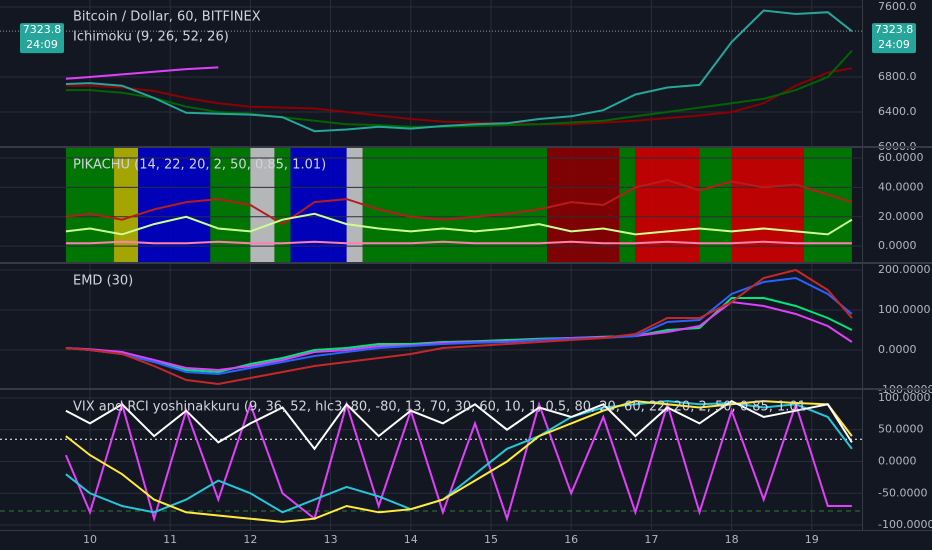  I want to click on x-tick-label: 17, so click(651, 539).